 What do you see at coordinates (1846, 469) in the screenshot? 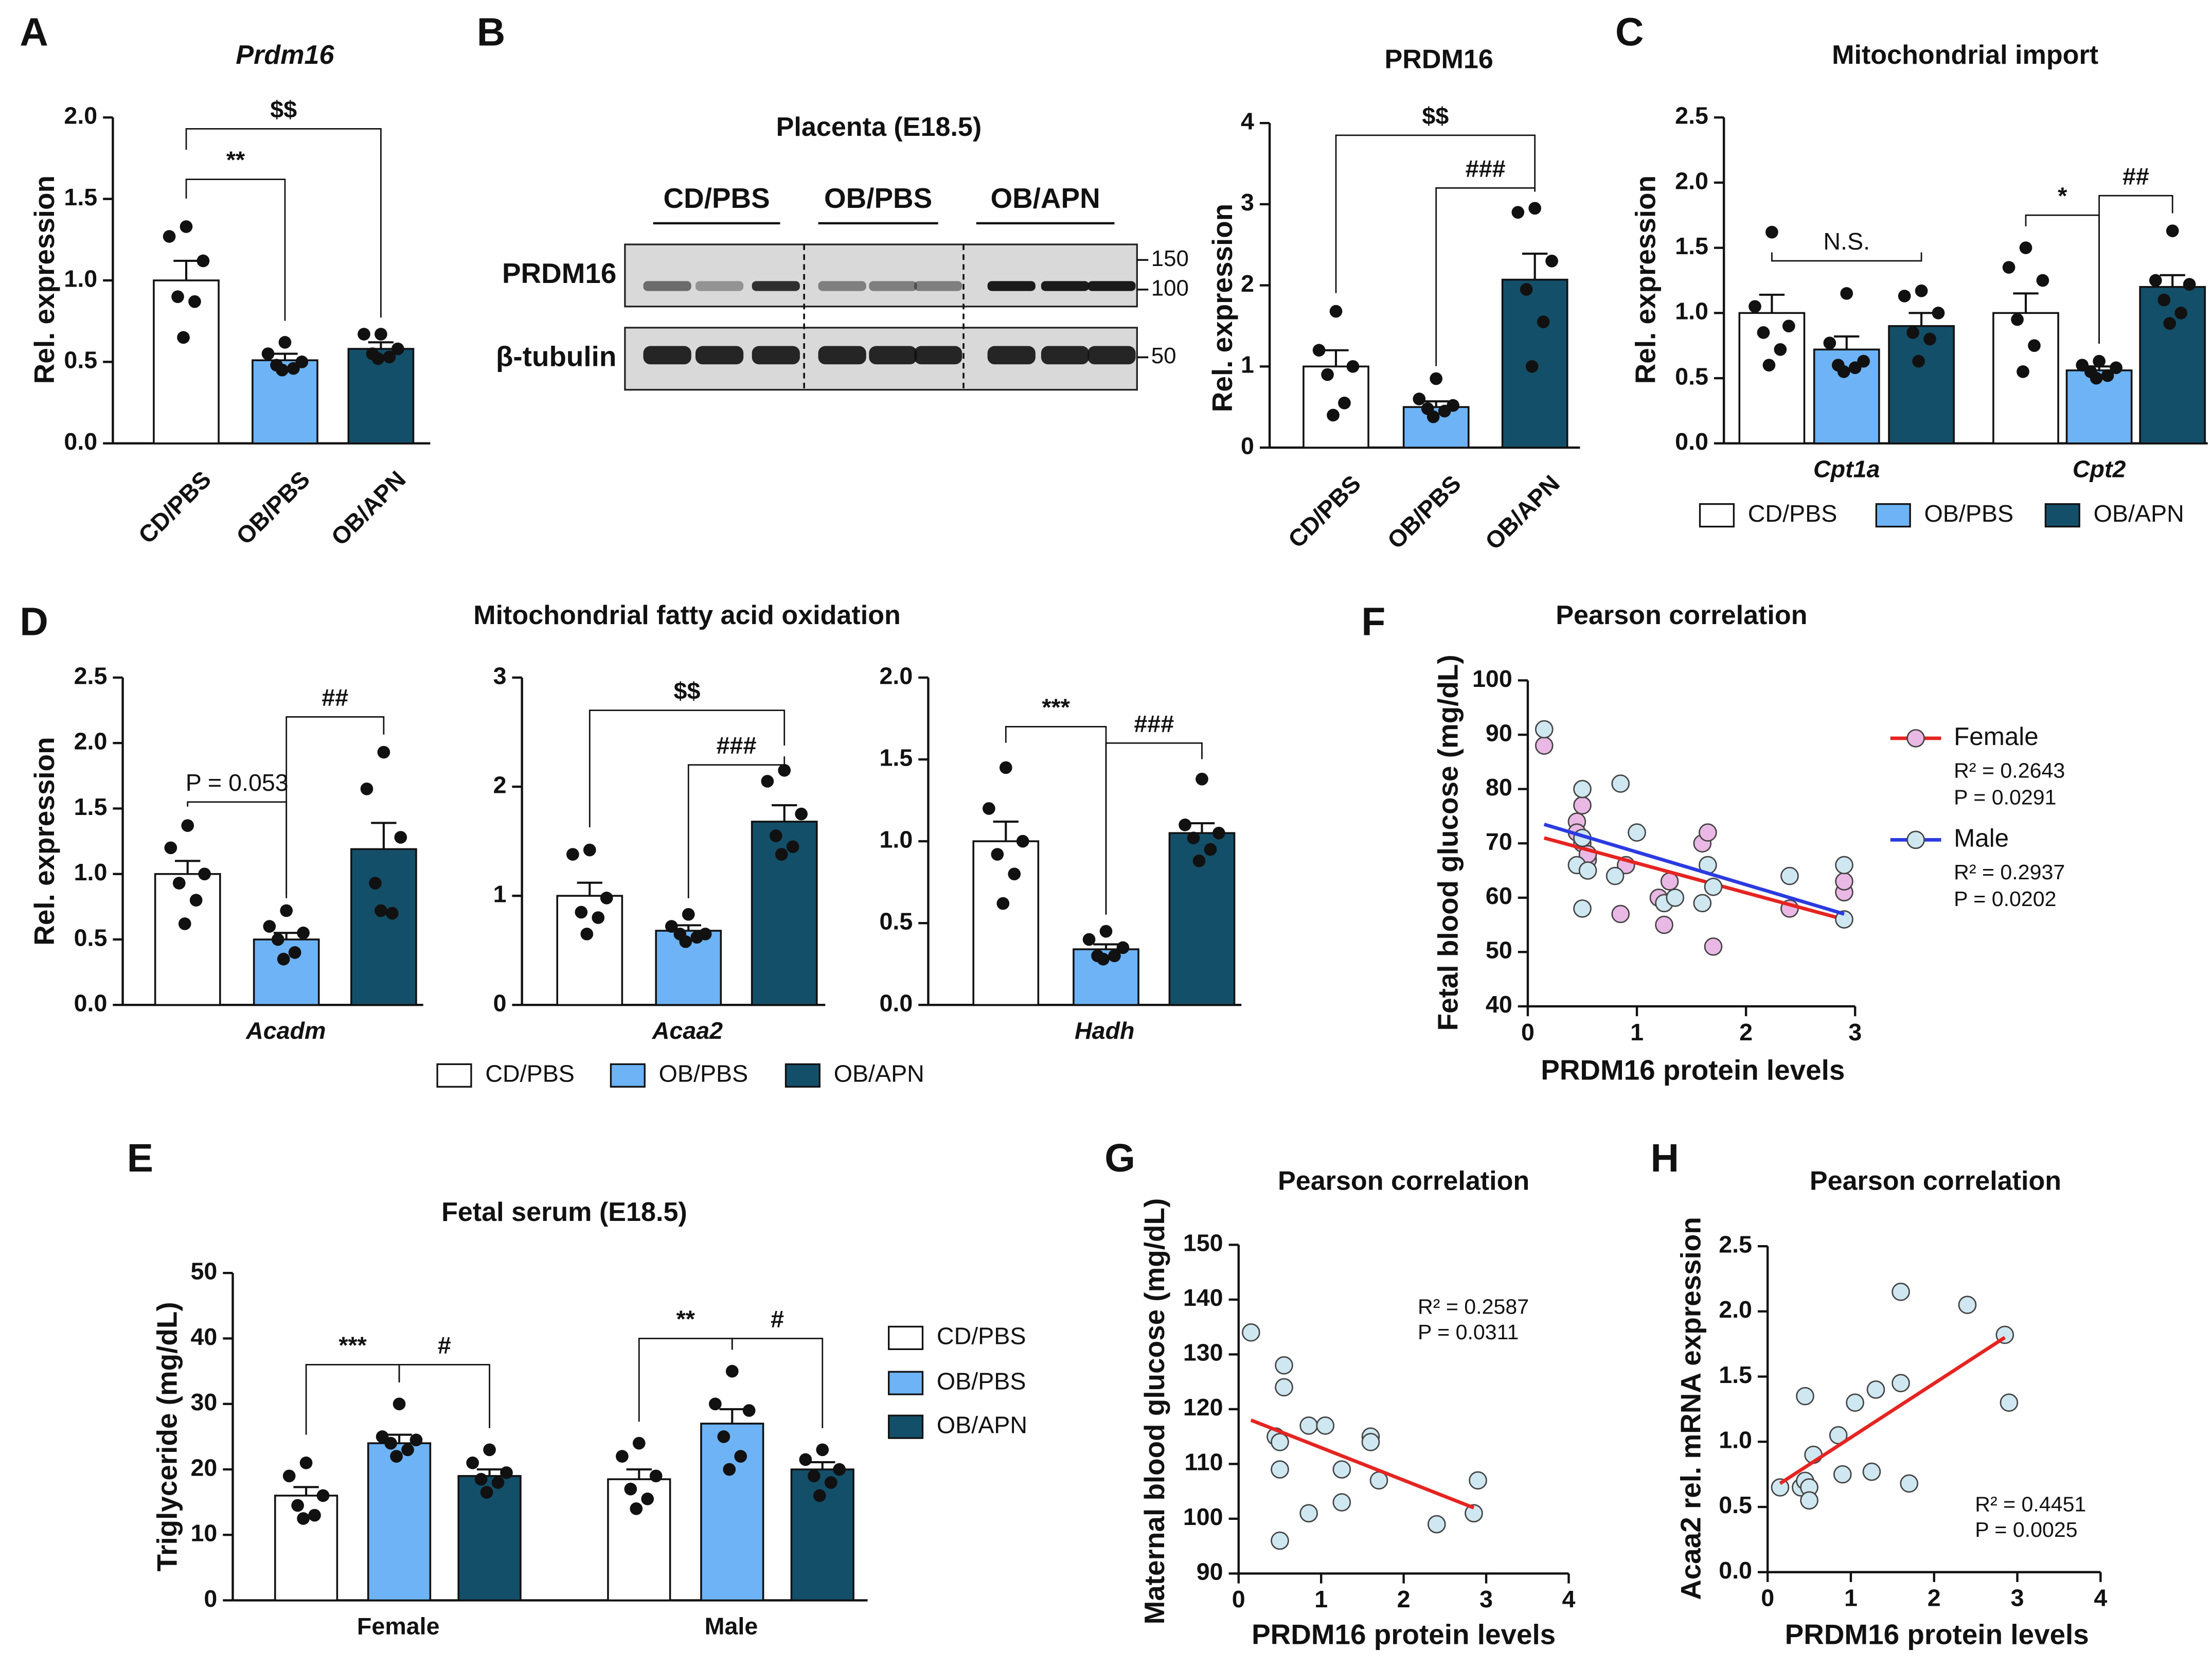
I see `x-tick-label: Cpt1a` at bounding box center [1846, 469].